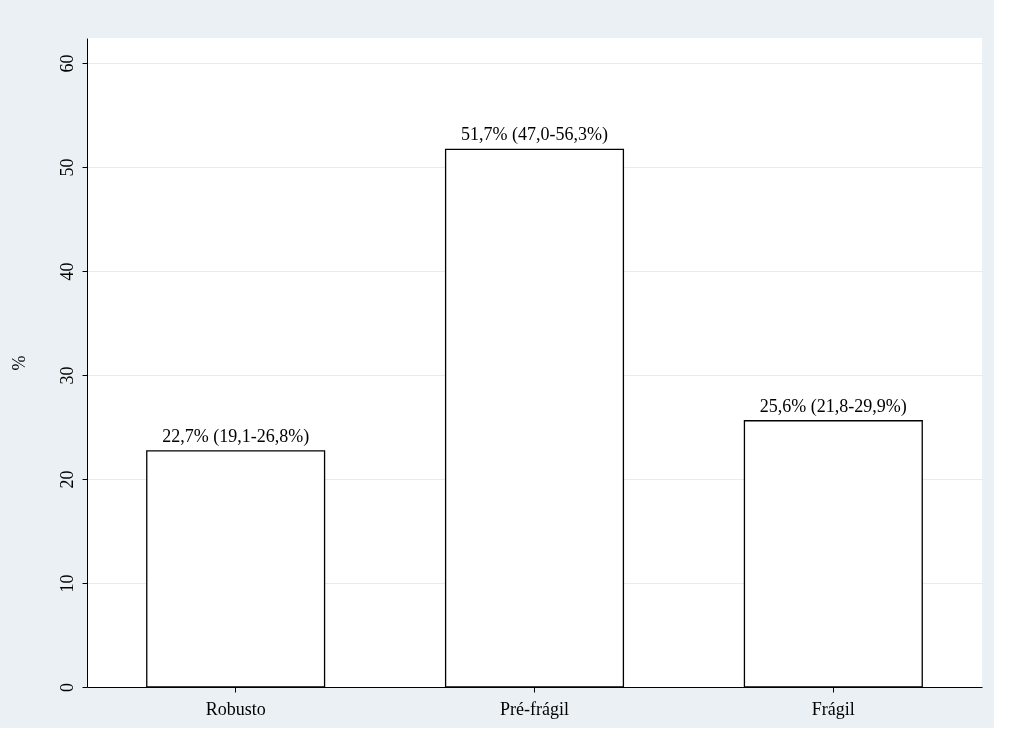  I want to click on y-tick-label: 20, so click(66, 479).